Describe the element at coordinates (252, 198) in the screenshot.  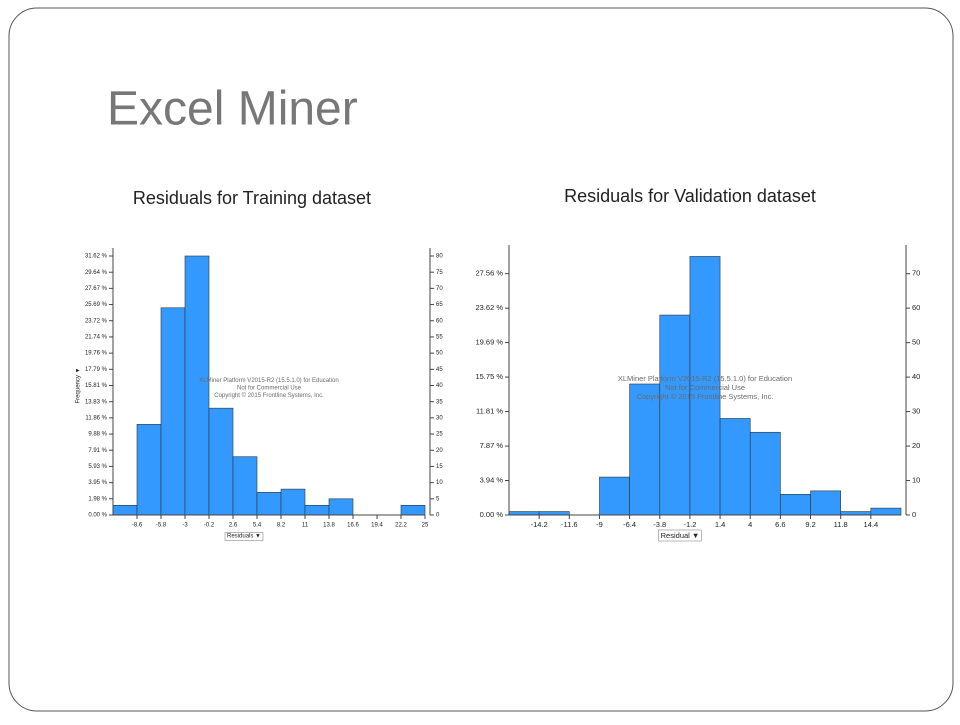
I see `chart-title: Residuals for Training dataset` at that location.